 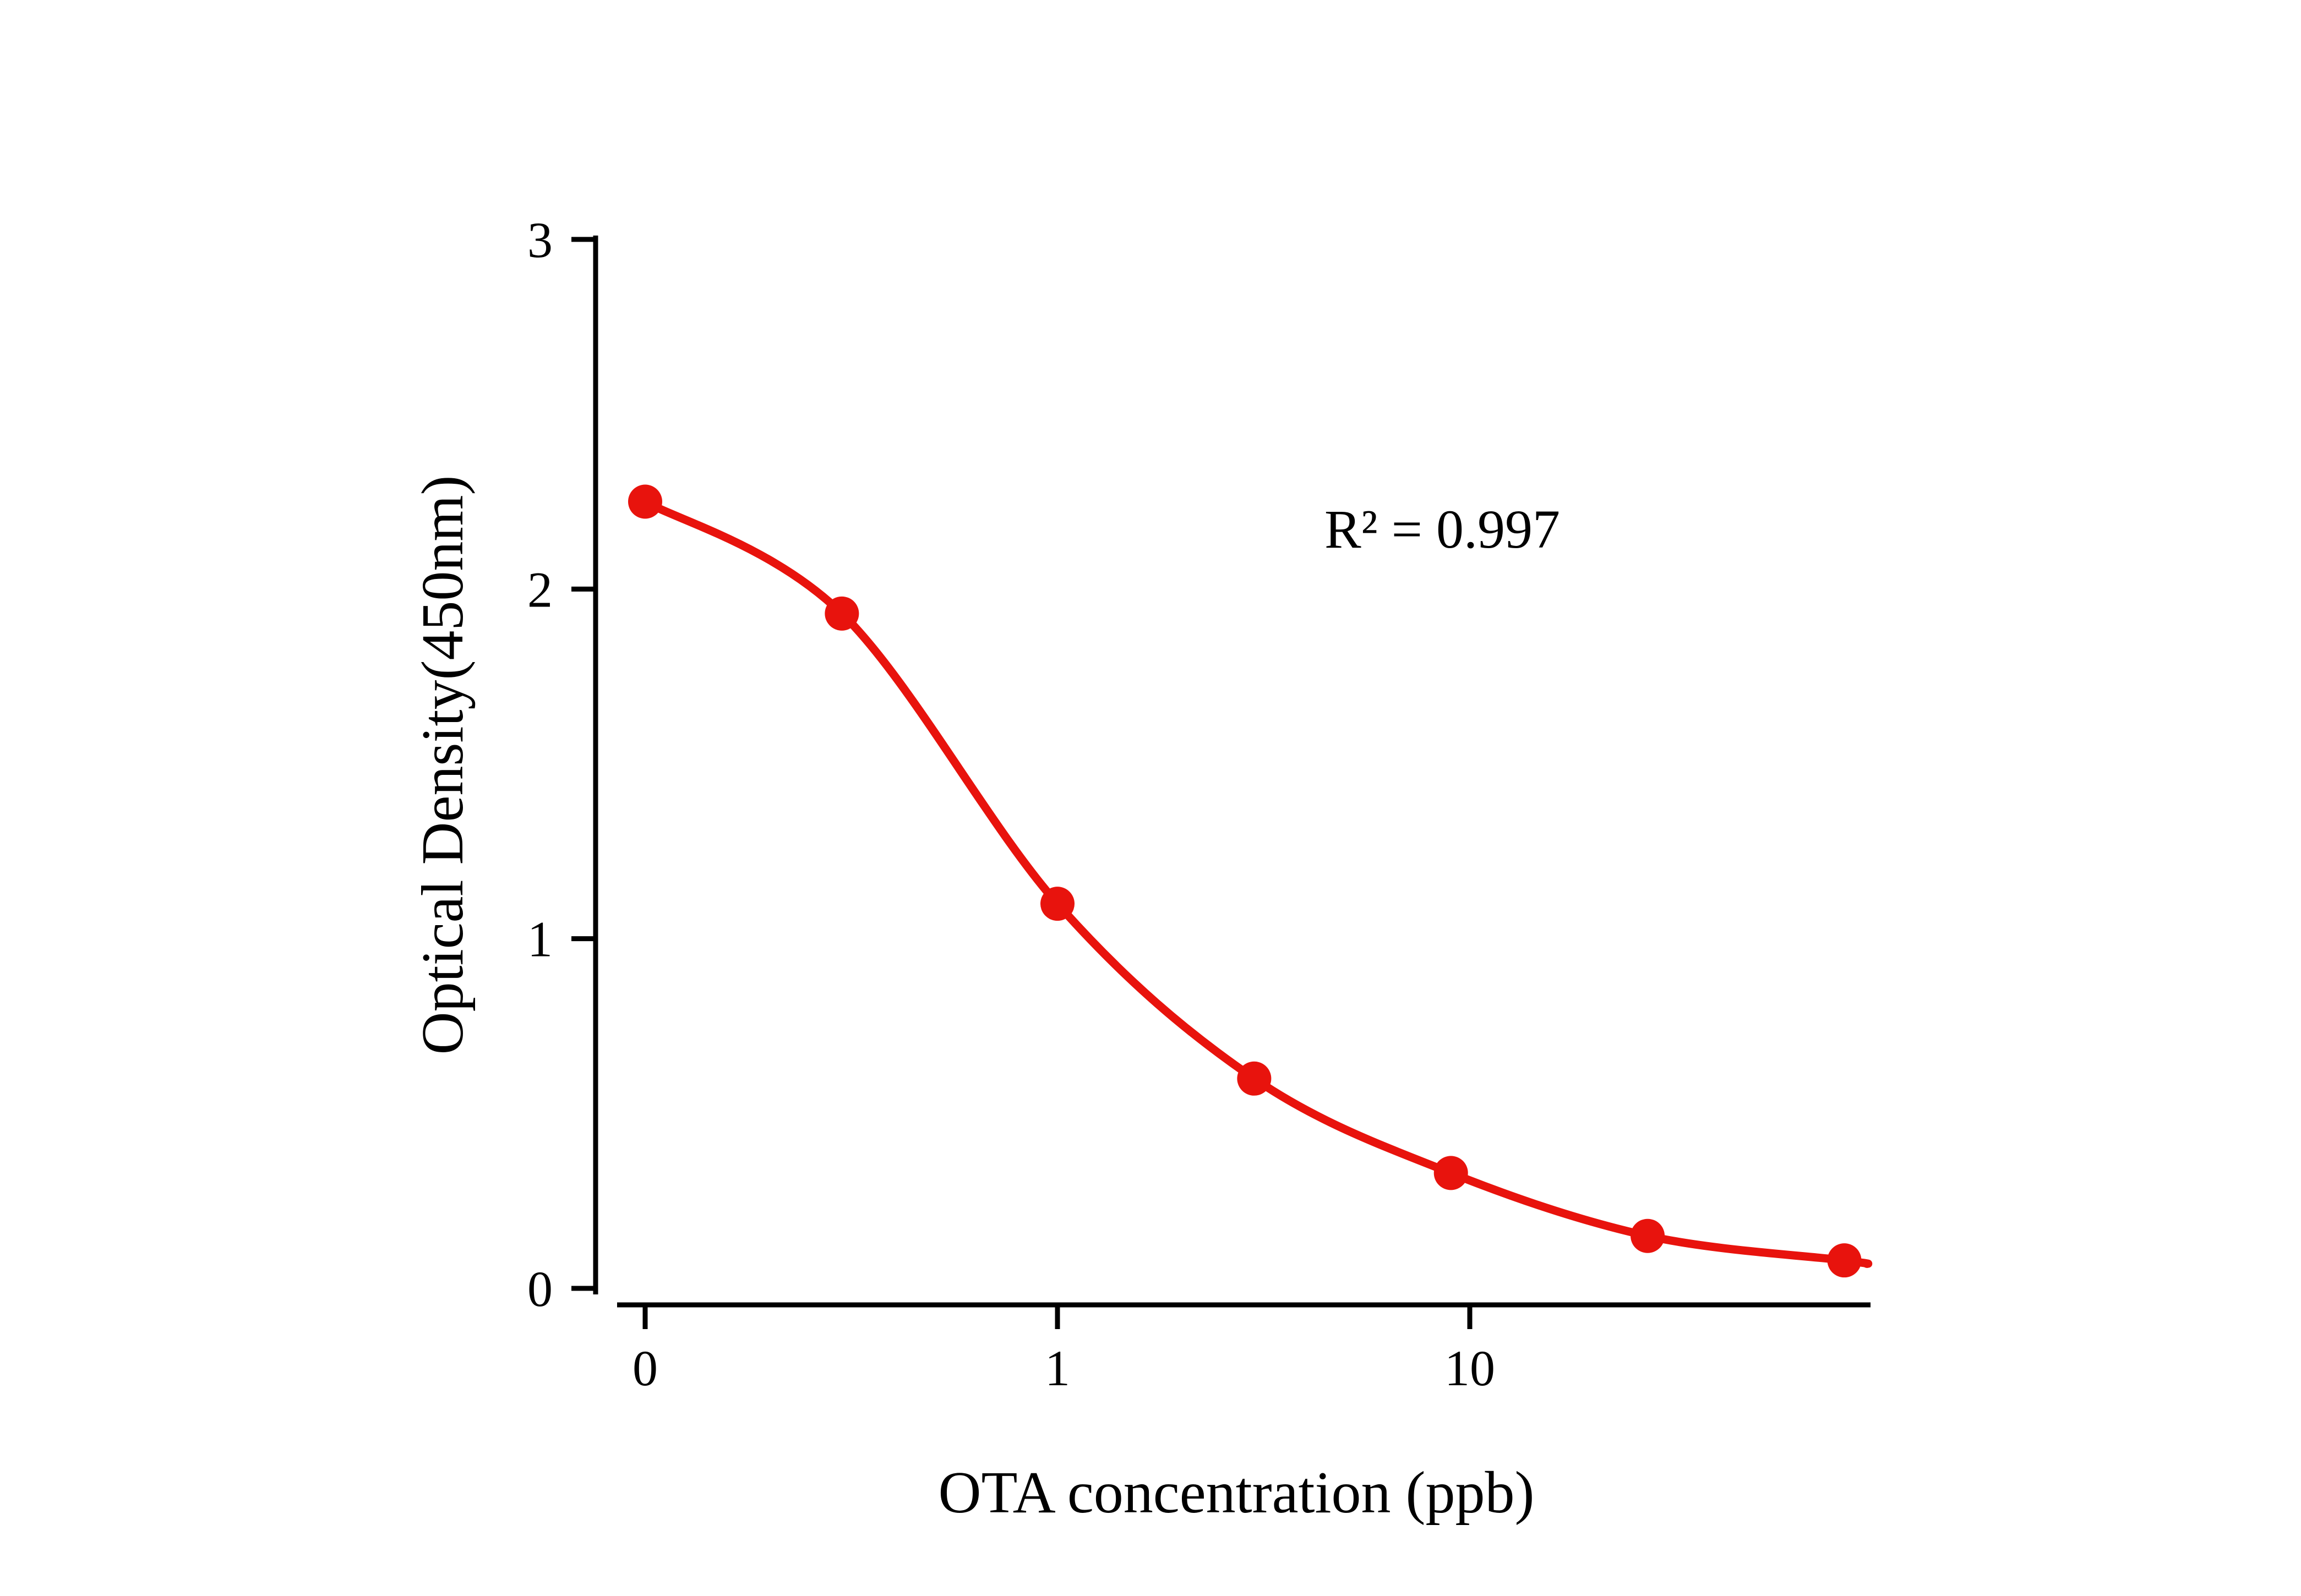 I want to click on y-tick-label: 0, so click(x=540, y=1289).